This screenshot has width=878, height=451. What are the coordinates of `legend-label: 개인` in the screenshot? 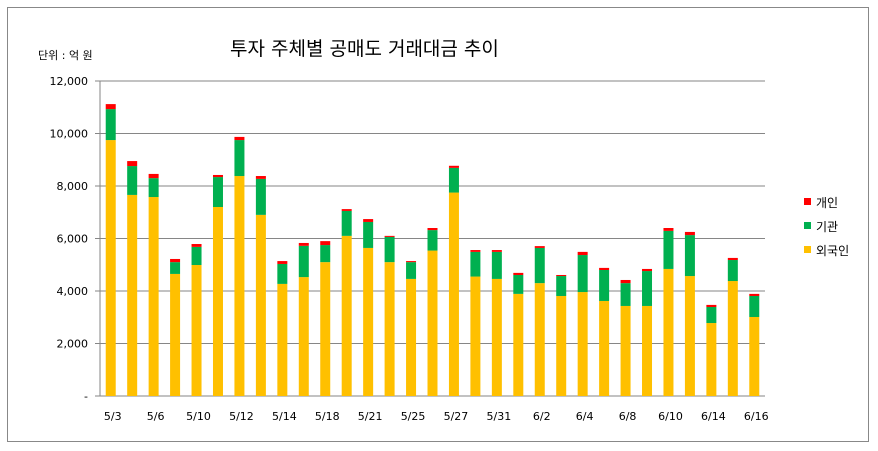 It's located at (827, 203).